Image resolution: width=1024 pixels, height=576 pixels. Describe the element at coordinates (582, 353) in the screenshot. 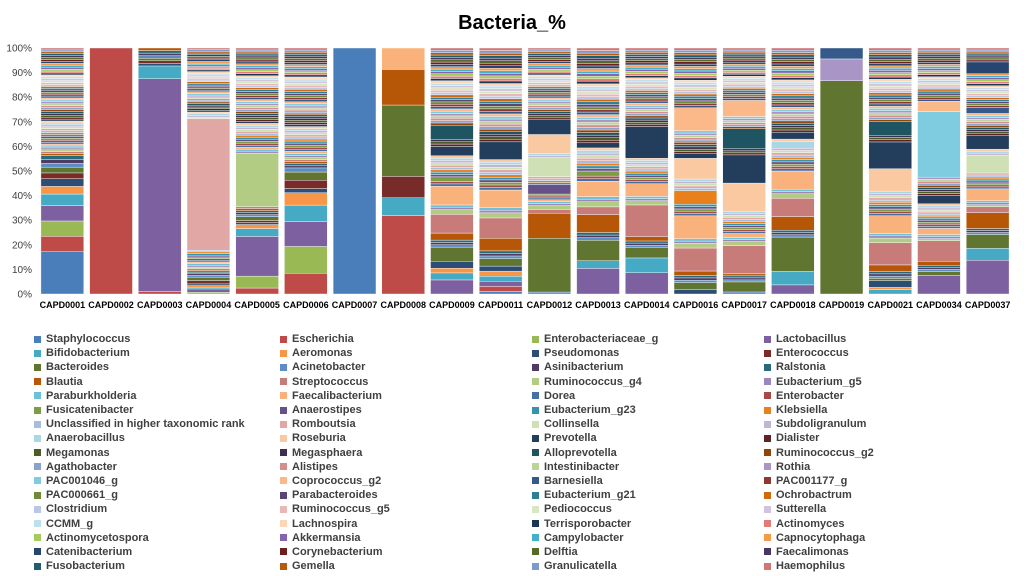

I see `legend-label: Pseudomonas` at that location.